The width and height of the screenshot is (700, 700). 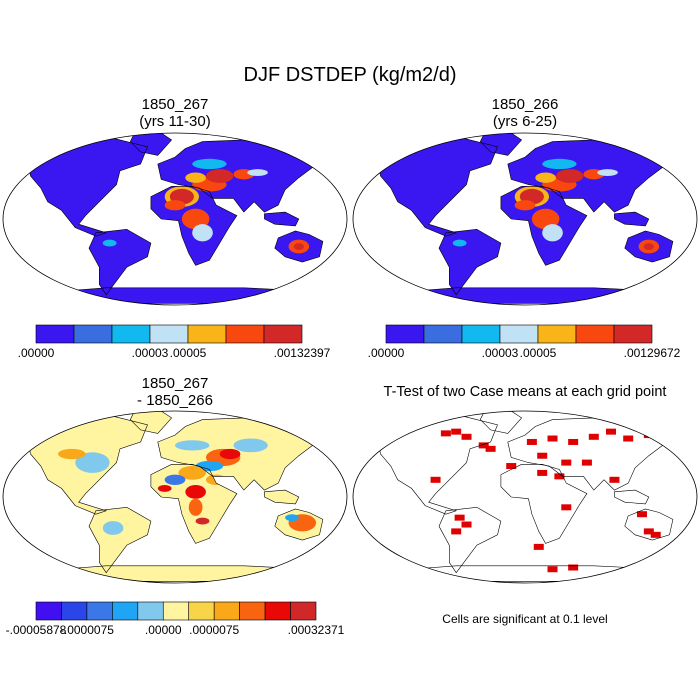 What do you see at coordinates (163, 630) in the screenshot?
I see `colorbar-label: .00000` at bounding box center [163, 630].